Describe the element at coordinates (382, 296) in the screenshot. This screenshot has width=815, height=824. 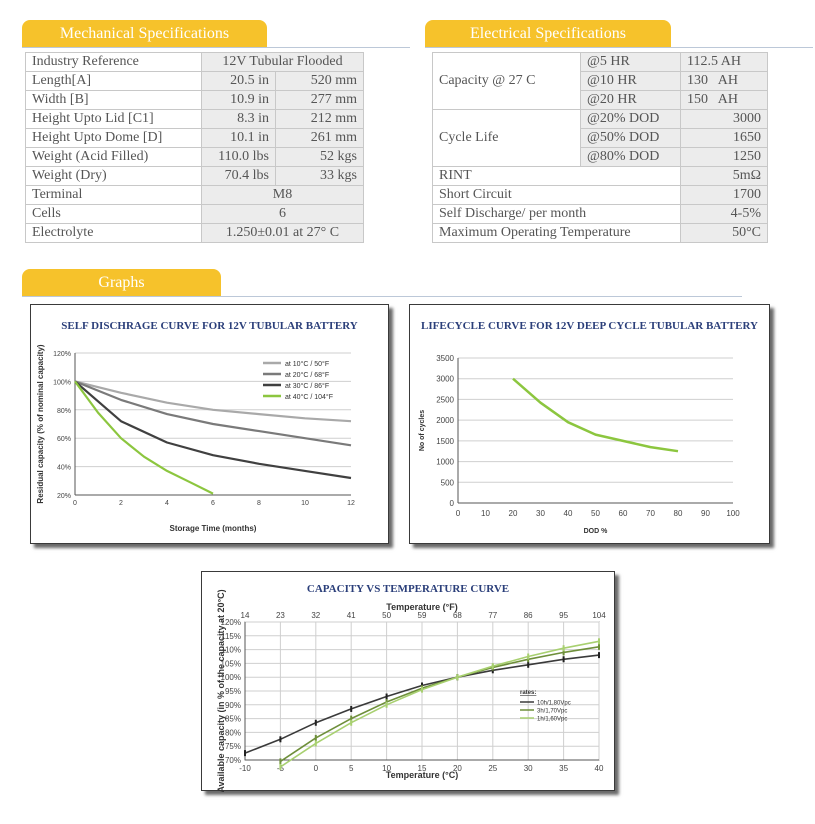
I see `graphs-header-rule` at that location.